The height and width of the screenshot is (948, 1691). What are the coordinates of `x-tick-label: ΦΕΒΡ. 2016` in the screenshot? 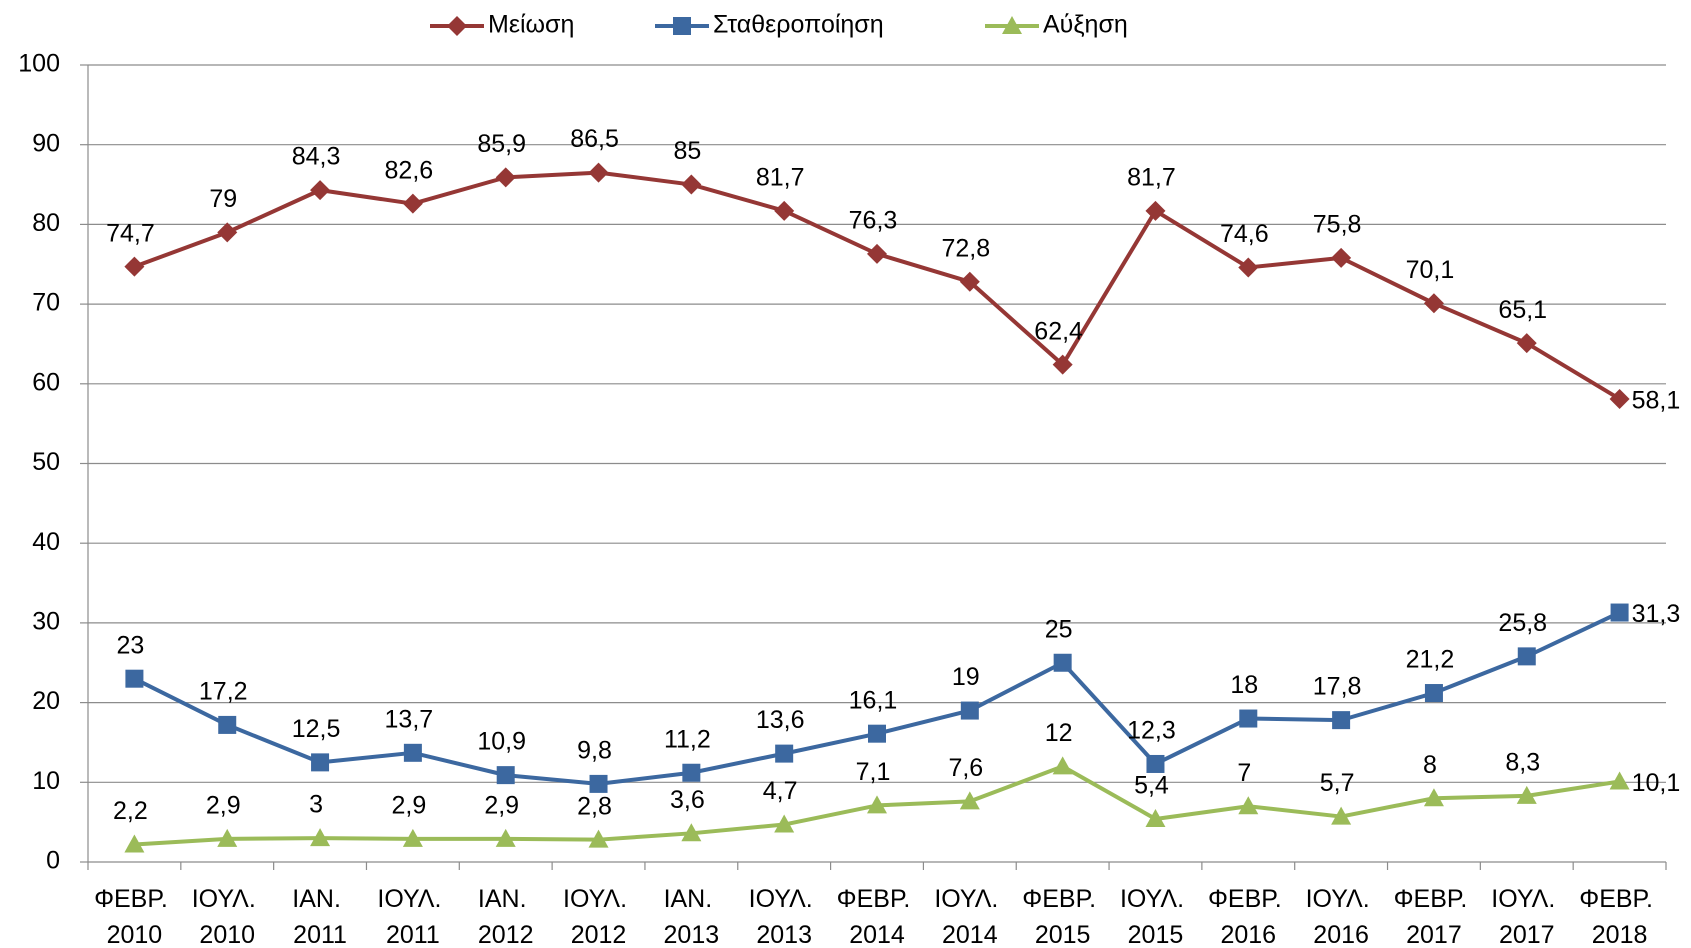 It's located at (1248, 916).